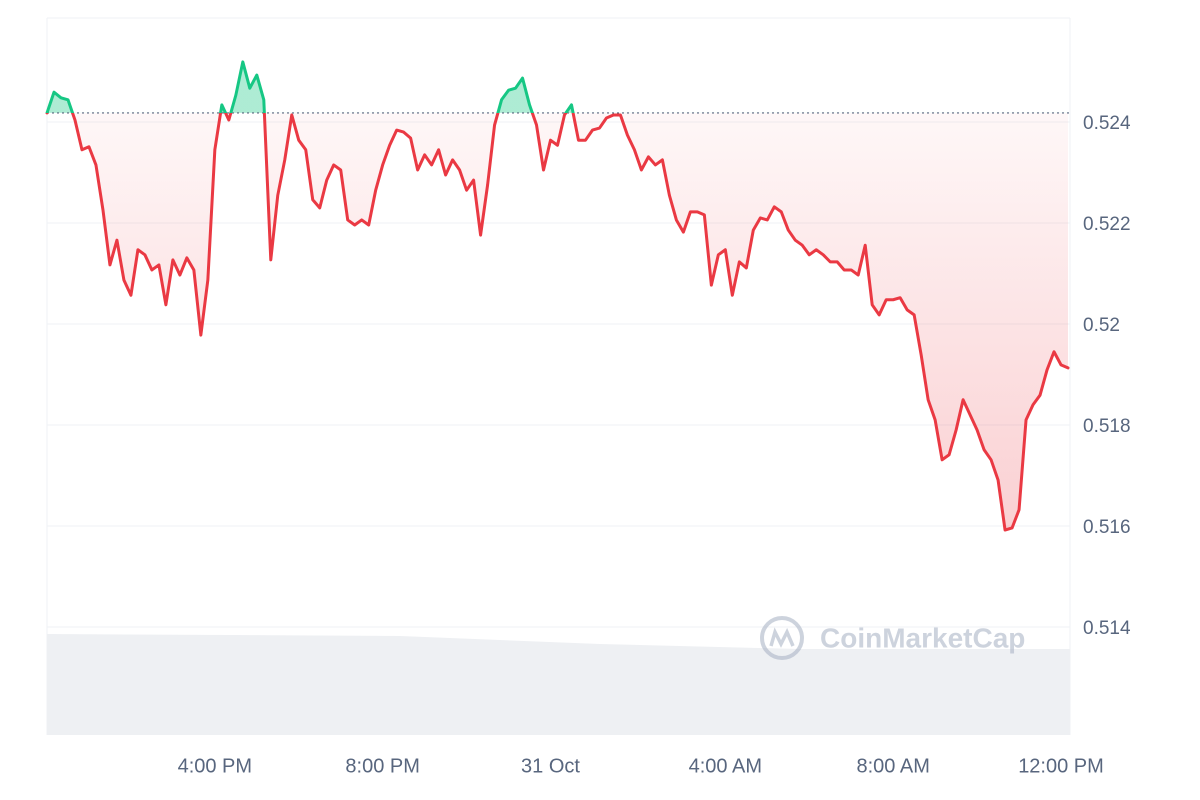 The width and height of the screenshot is (1200, 800). Describe the element at coordinates (382, 766) in the screenshot. I see `x-tick-label: 8:00 PM` at that location.